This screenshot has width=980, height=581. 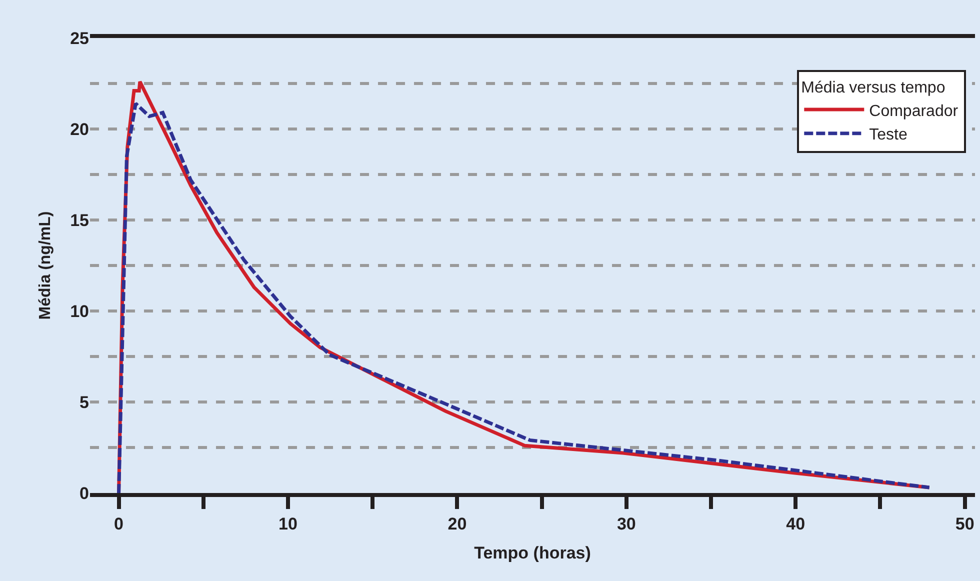 I want to click on legend-label: Comparador, so click(x=914, y=111).